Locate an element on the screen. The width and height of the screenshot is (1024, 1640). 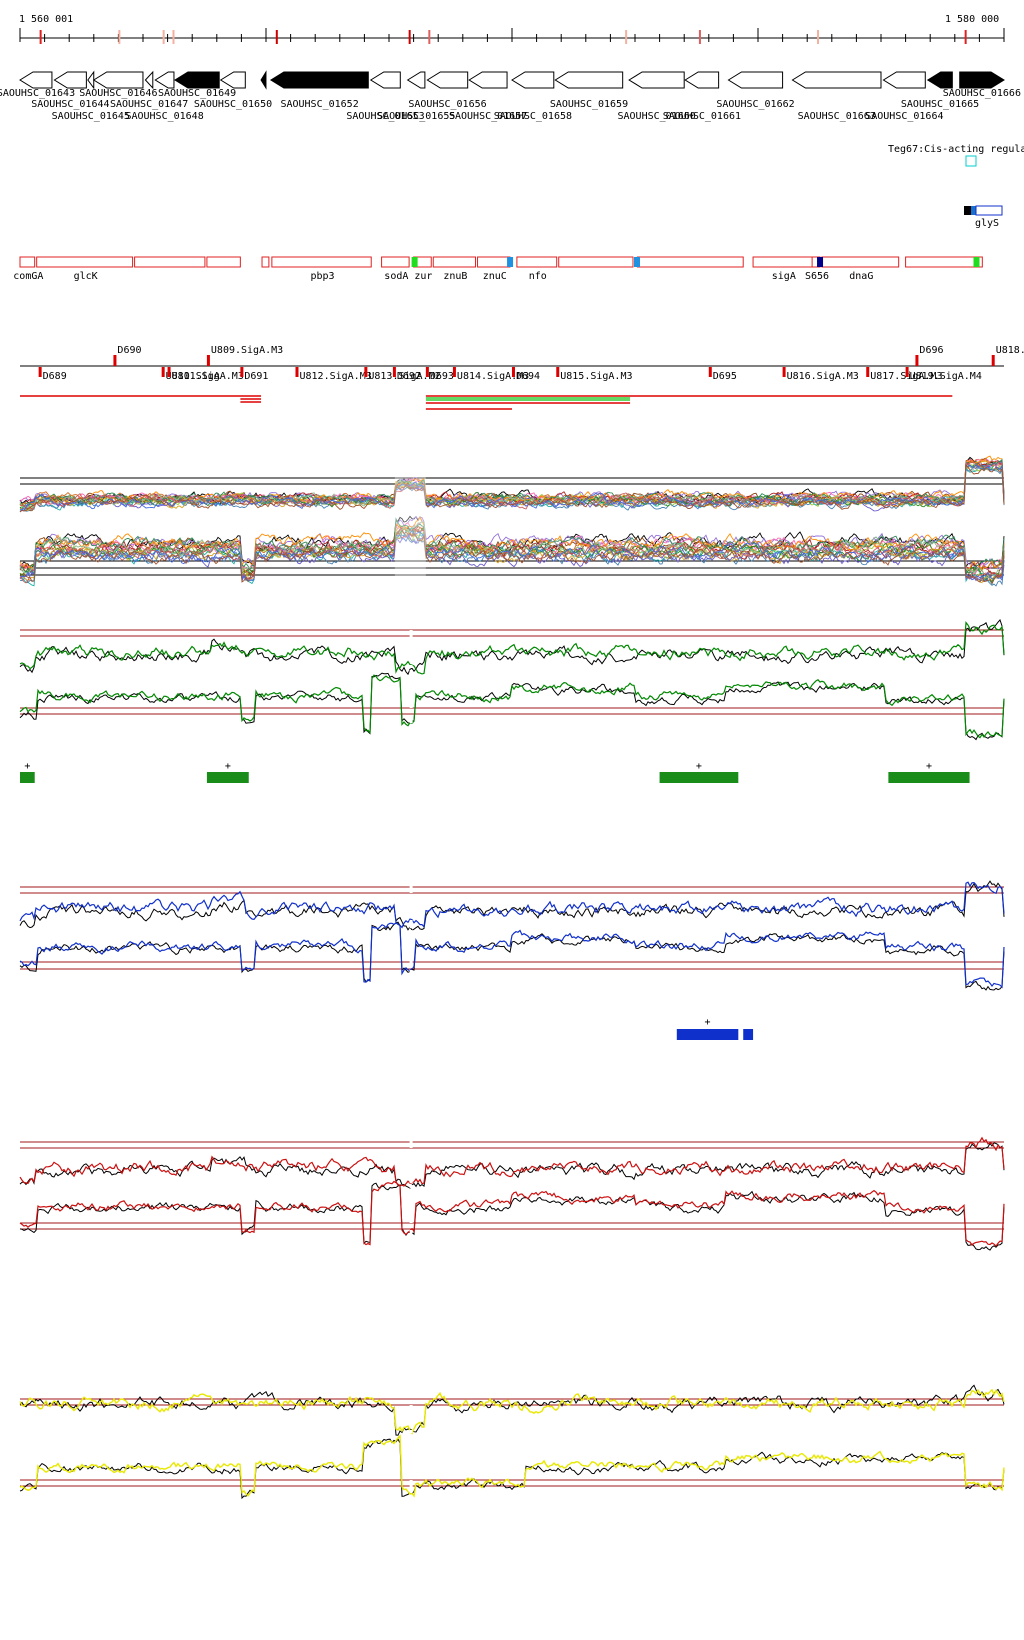
ruler-start-label: 1 560 001 is located at coordinates (46, 19).